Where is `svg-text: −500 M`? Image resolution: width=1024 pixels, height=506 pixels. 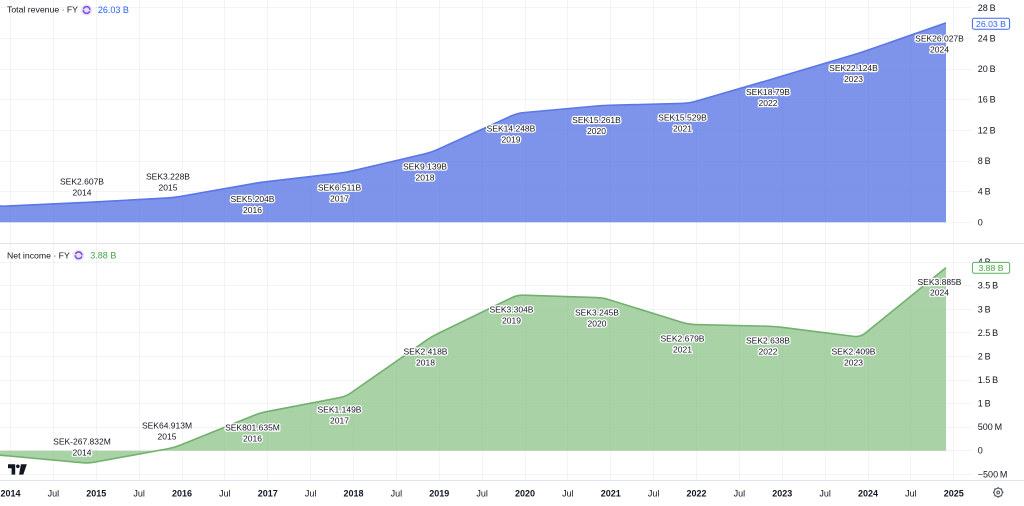 svg-text: −500 M is located at coordinates (993, 474).